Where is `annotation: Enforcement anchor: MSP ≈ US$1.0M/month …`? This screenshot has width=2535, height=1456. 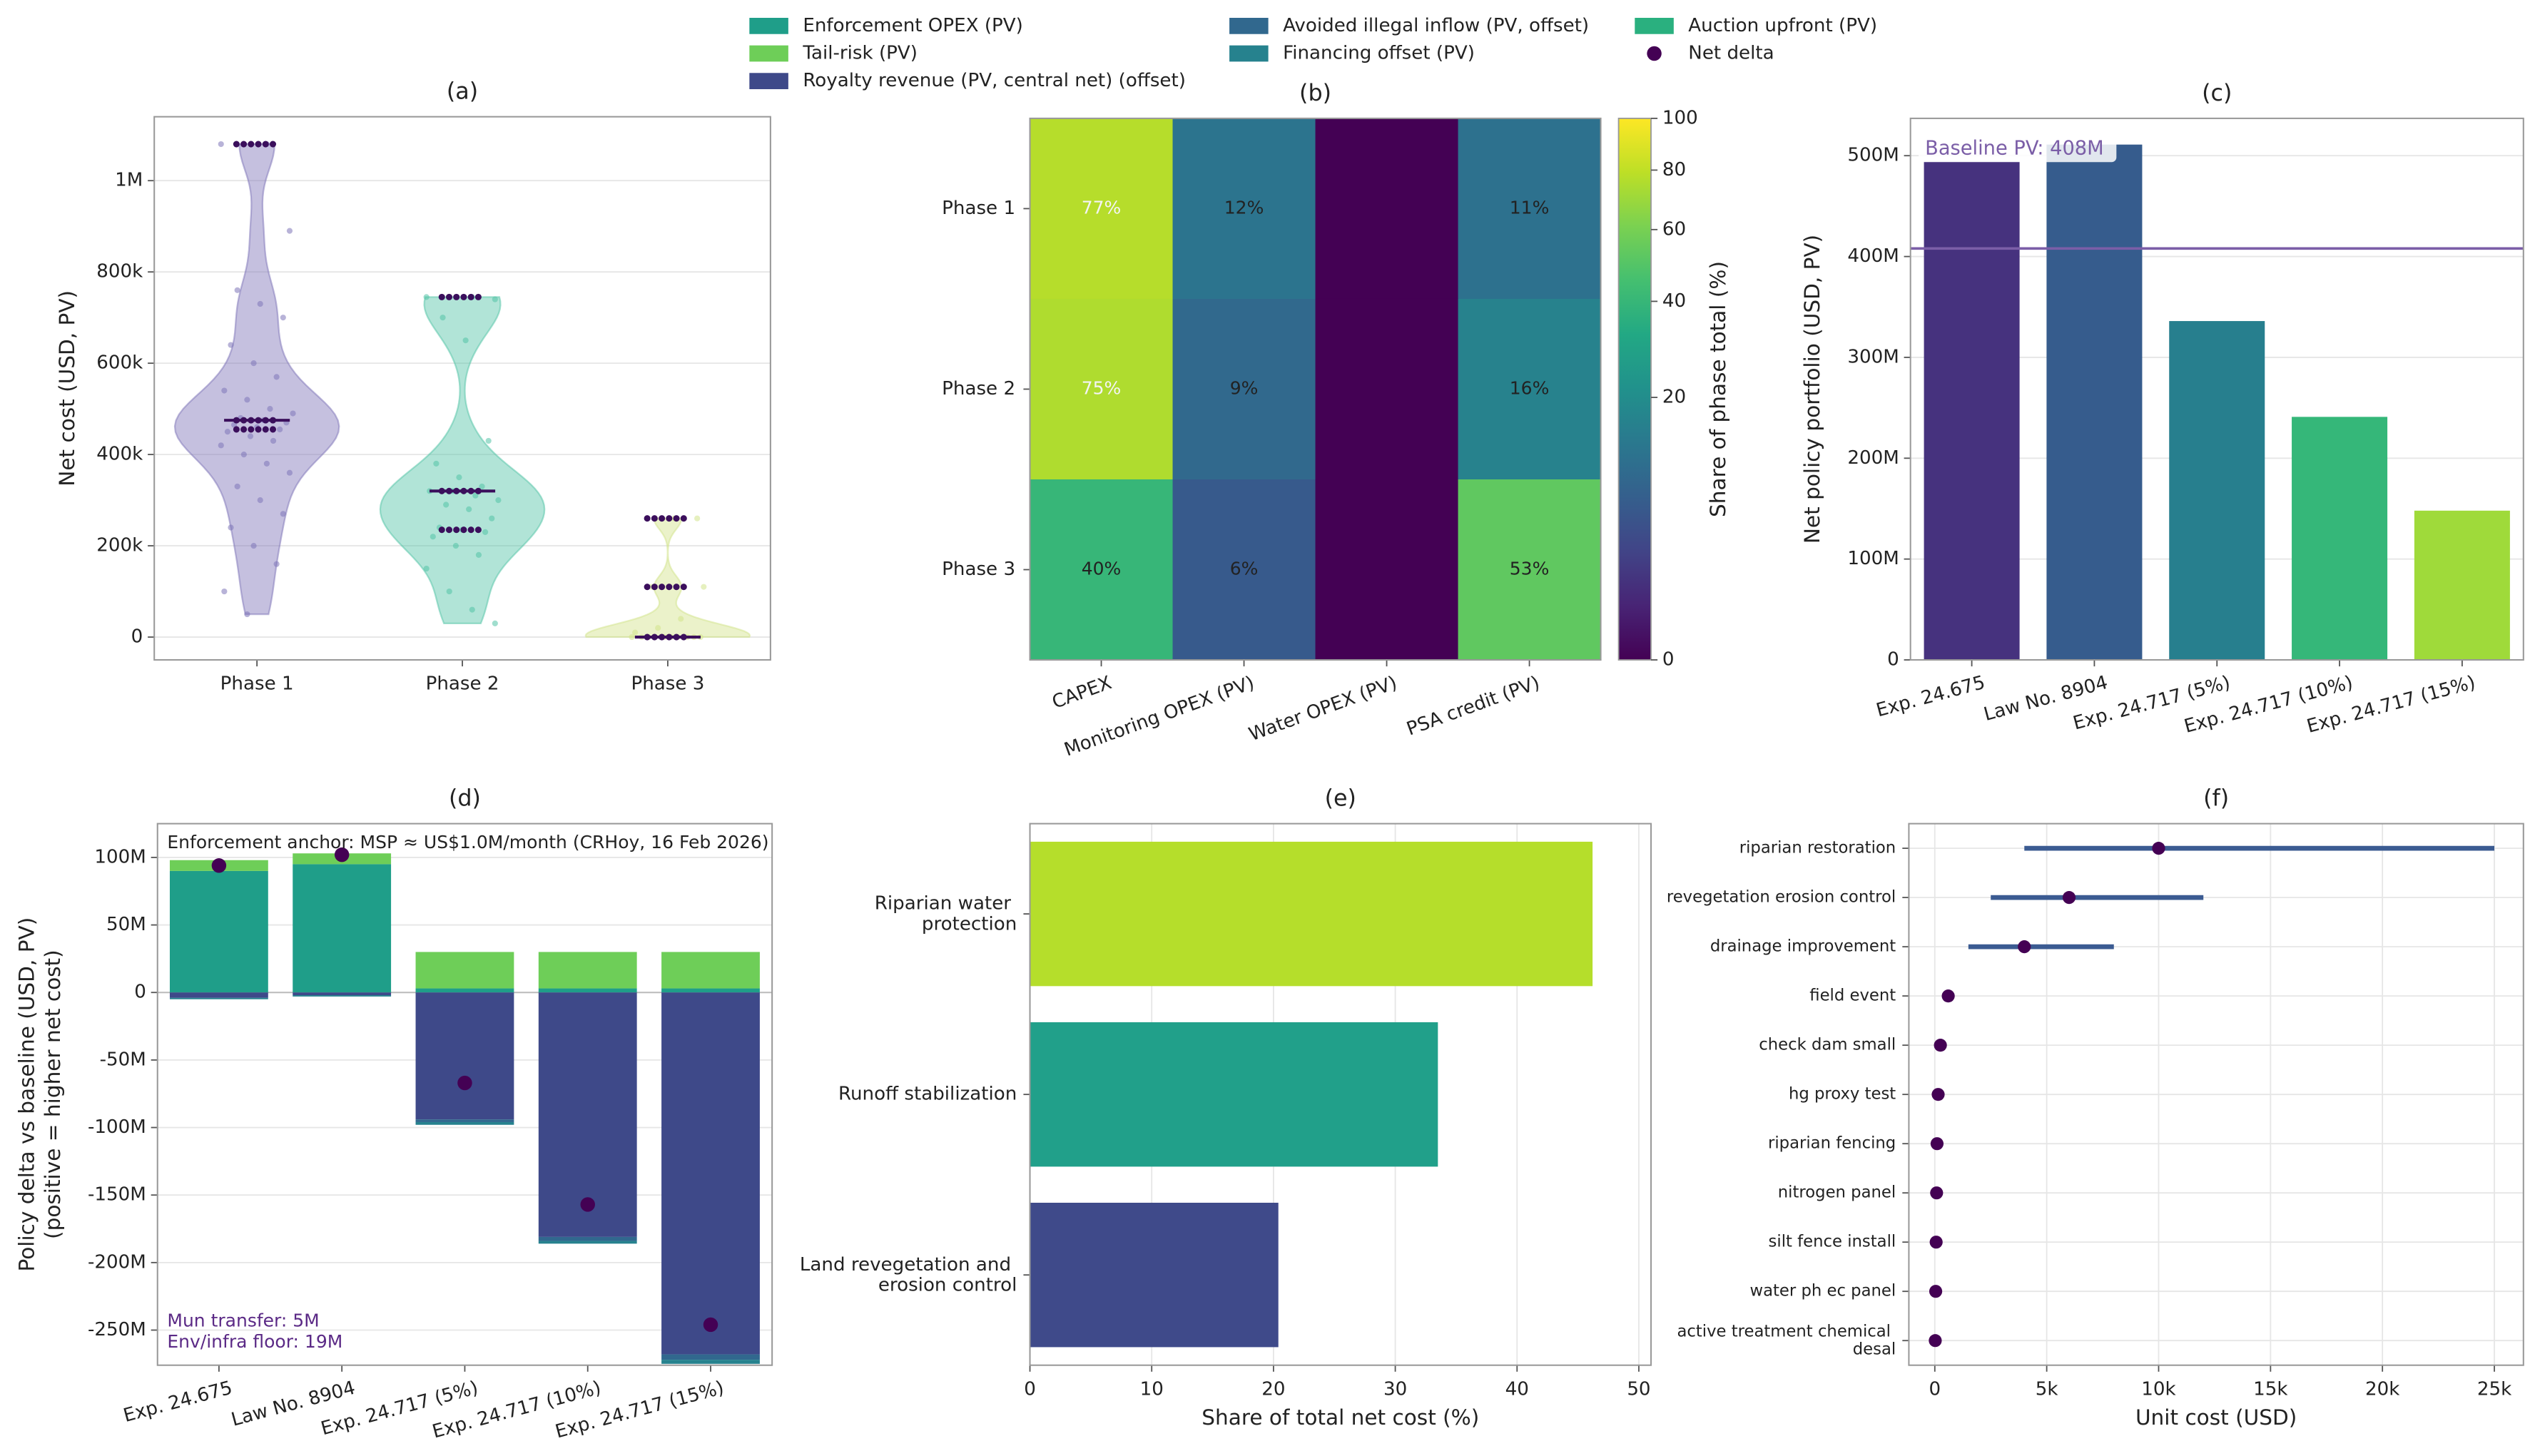
annotation: Enforcement anchor: MSP ≈ US$1.0M/month … is located at coordinates (468, 842).